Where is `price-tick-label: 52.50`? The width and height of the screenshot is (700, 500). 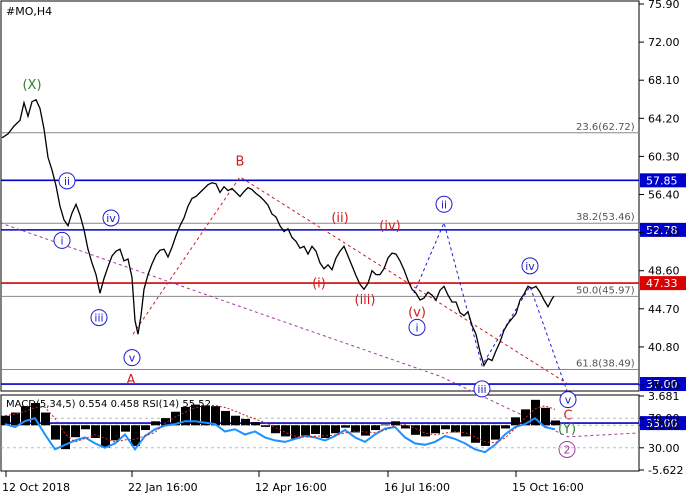 price-tick-label: 52.50 is located at coordinates (664, 233).